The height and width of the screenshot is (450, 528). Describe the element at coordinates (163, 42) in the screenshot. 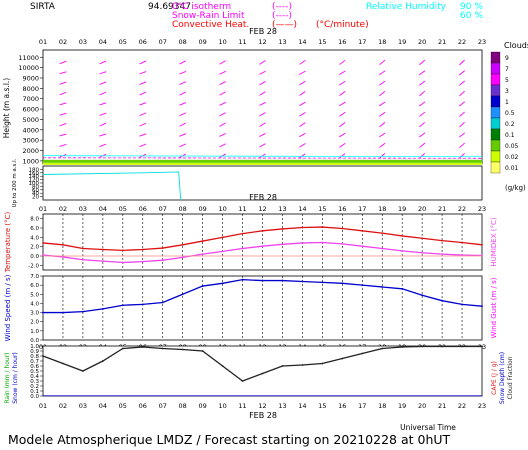

I see `hour-label-top: 07` at that location.